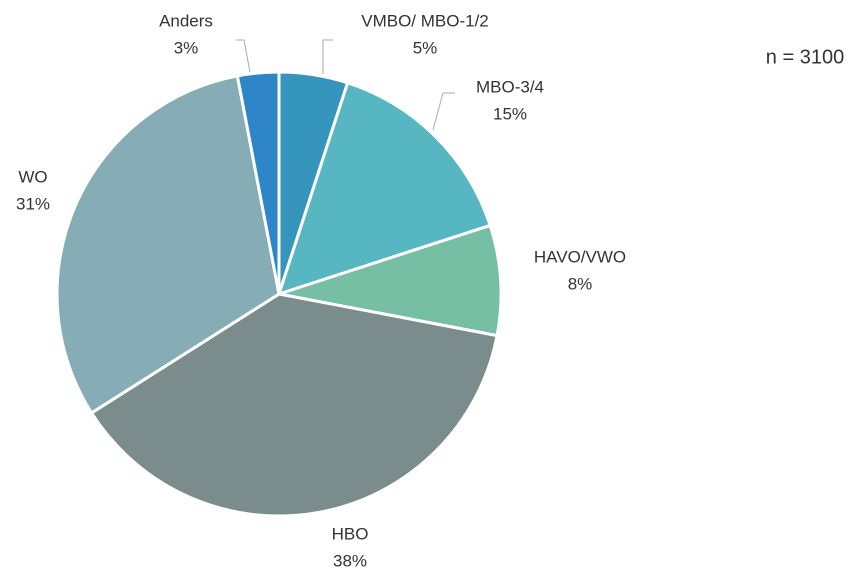 Image resolution: width=865 pixels, height=572 pixels. I want to click on slice-label: HBO, so click(350, 533).